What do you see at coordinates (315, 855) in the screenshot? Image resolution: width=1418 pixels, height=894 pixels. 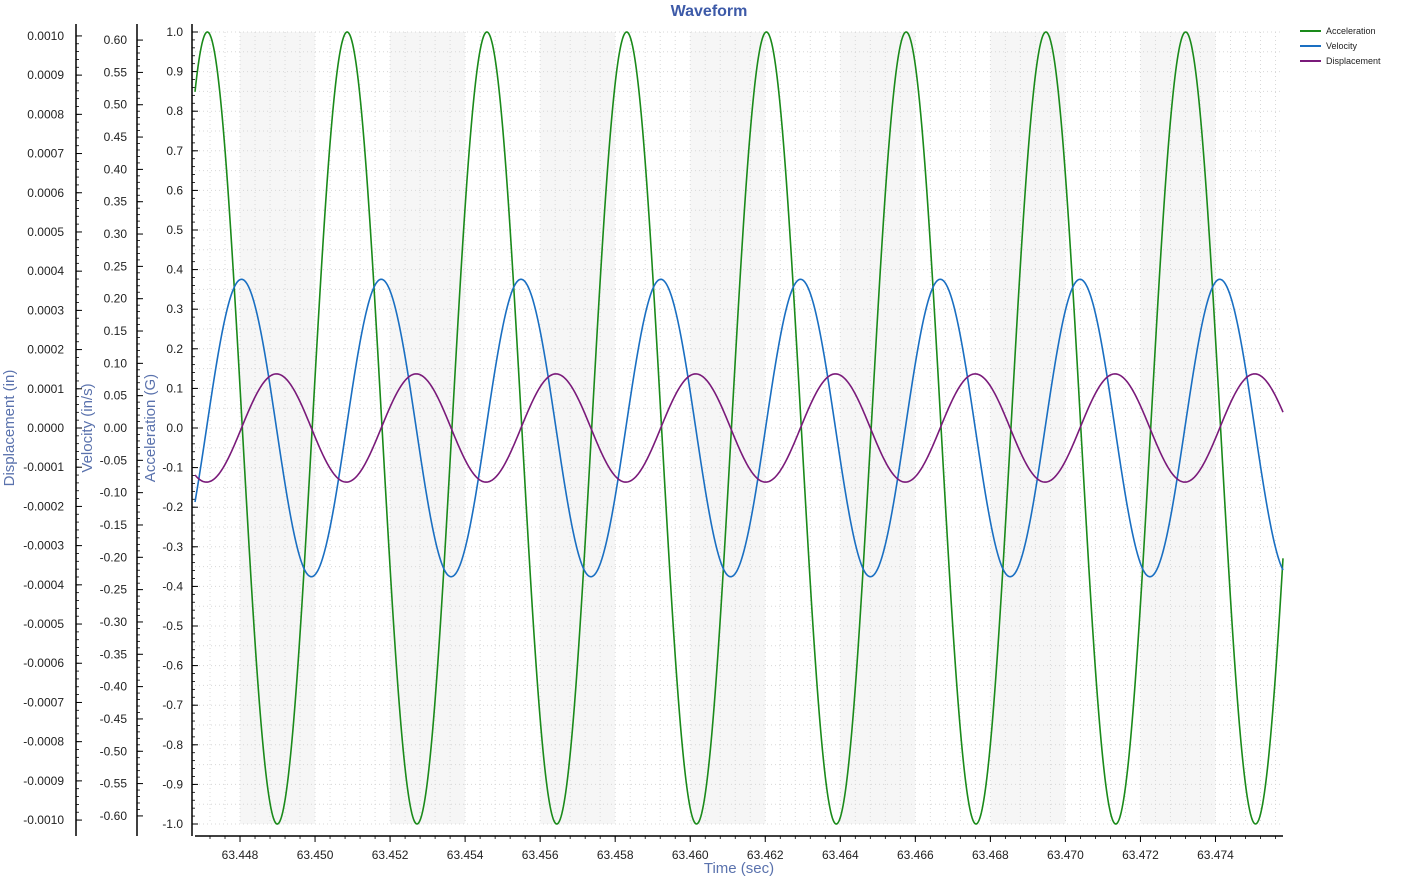 I see `x-tick-label: 63.450` at bounding box center [315, 855].